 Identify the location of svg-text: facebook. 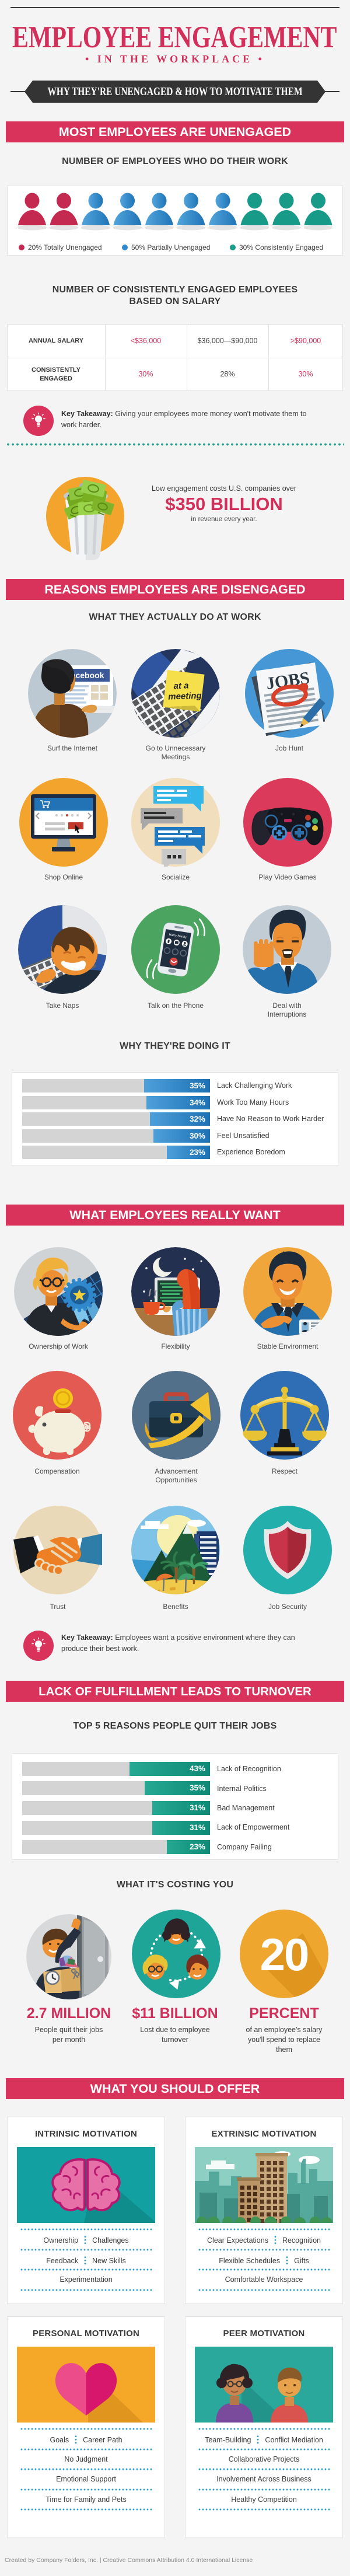
(86, 675).